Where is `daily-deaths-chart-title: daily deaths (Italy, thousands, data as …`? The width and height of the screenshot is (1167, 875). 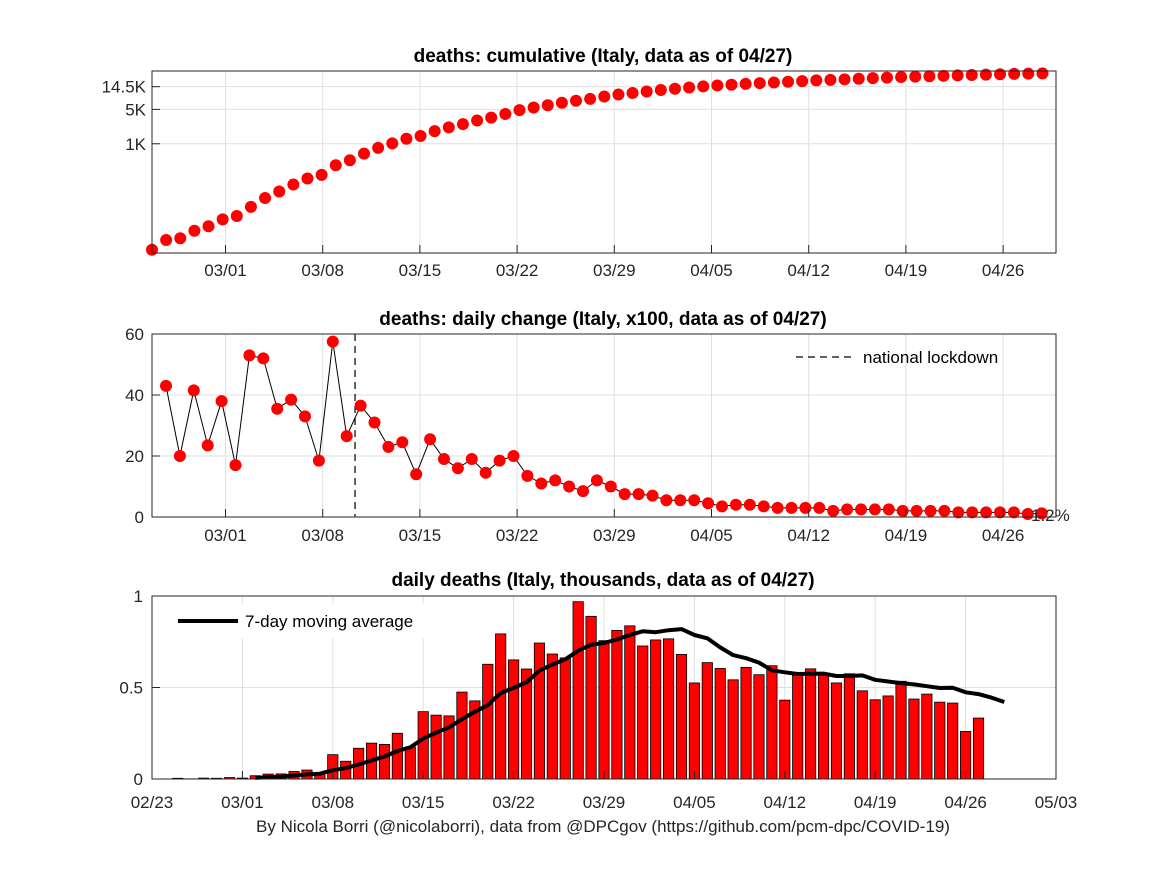
daily-deaths-chart-title: daily deaths (Italy, thousands, data as … is located at coordinates (602, 580).